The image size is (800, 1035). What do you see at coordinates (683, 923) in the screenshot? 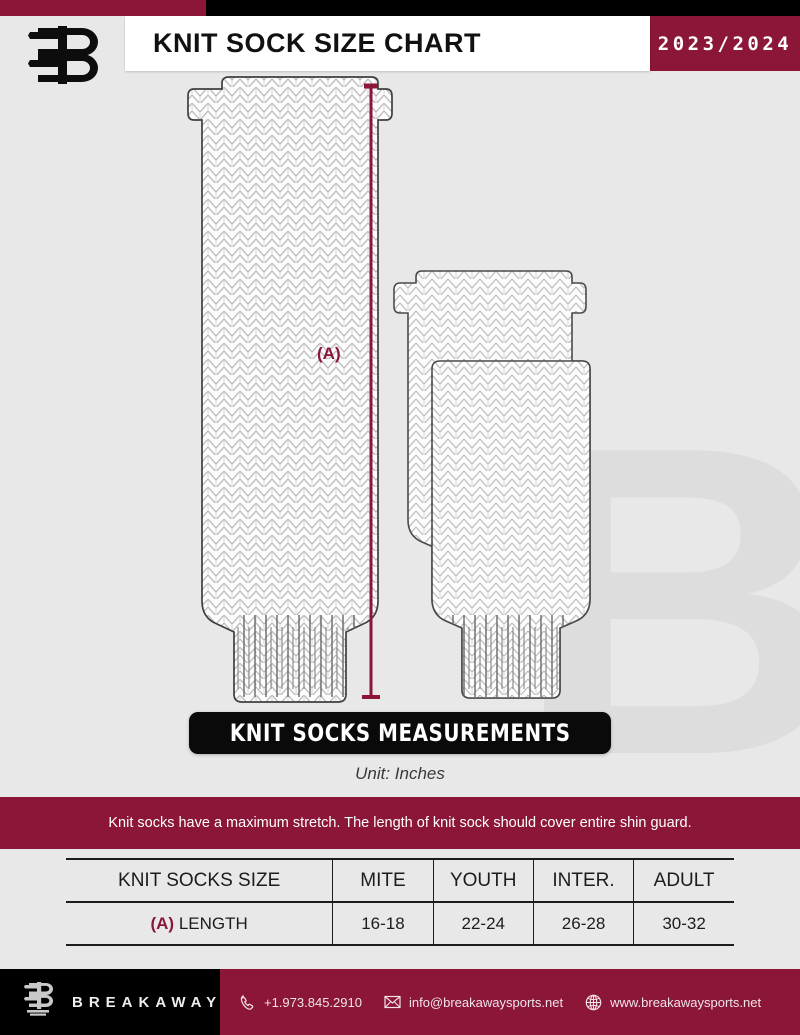
I see `table-cell-adult-length: 30-32` at bounding box center [683, 923].